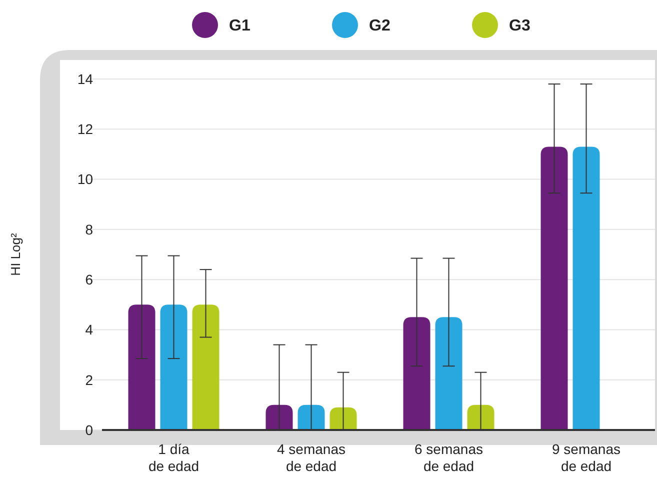  I want to click on y-tick-label: 2, so click(89, 380).